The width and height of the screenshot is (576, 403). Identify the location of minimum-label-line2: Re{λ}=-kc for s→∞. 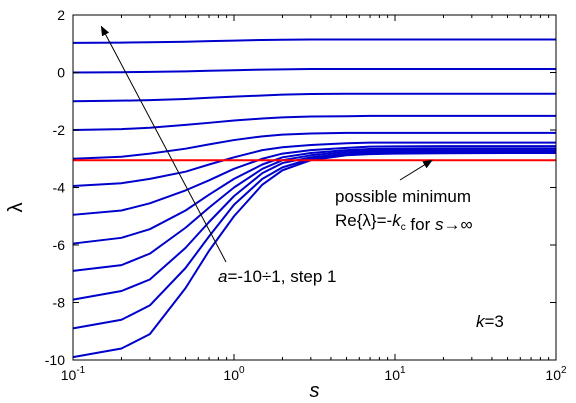
(404, 222).